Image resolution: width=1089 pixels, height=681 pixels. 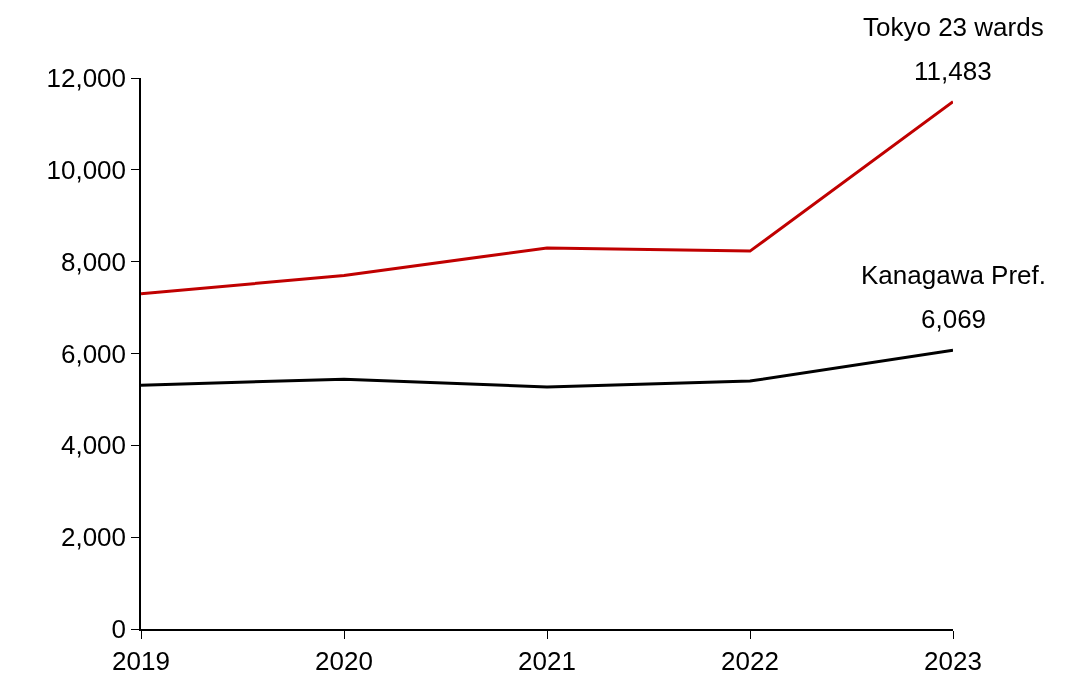 What do you see at coordinates (86, 169) in the screenshot?
I see `y-tick-label: 10,000` at bounding box center [86, 169].